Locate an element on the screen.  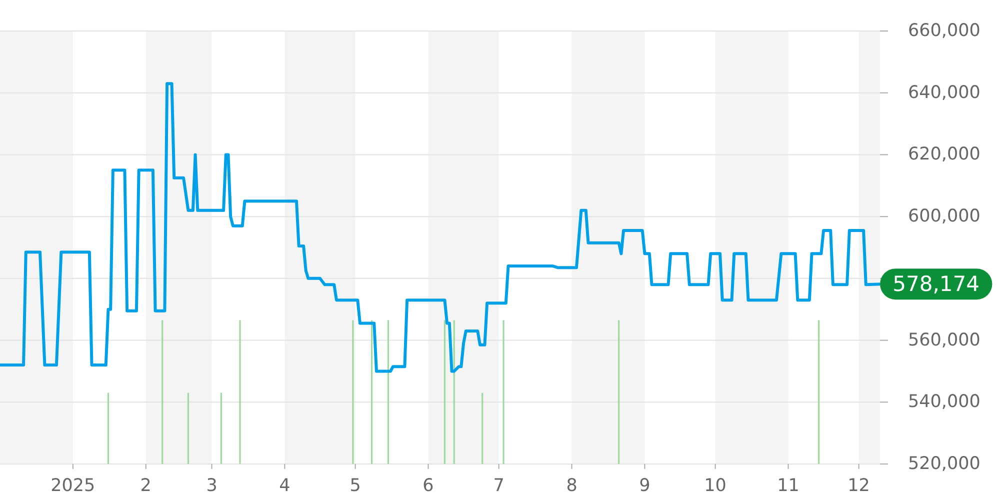
x-tick-label: 10 is located at coordinates (715, 486).